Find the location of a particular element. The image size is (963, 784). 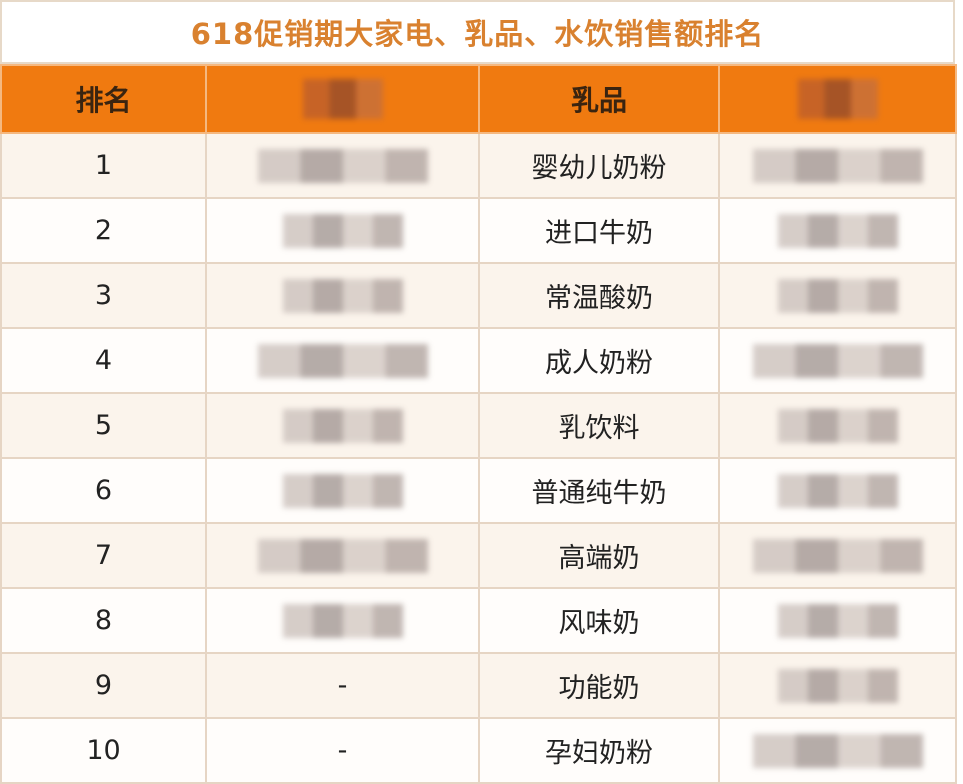

dairy-cell: 进口牛奶 is located at coordinates (599, 230).